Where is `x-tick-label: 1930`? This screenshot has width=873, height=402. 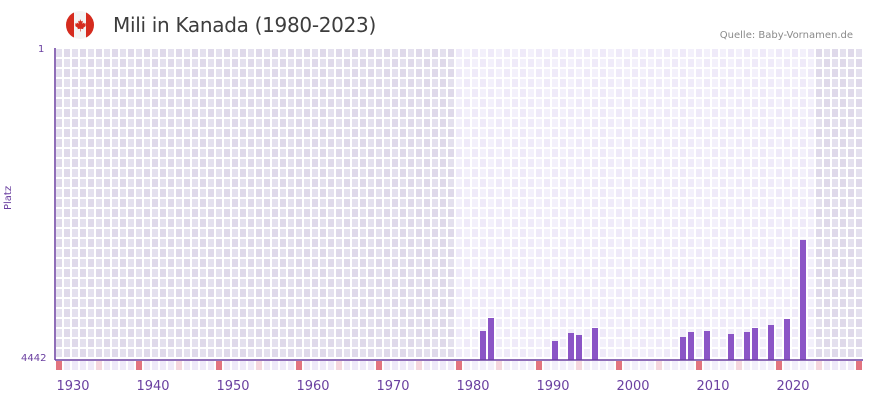 x-tick-label: 1930 is located at coordinates (72, 386).